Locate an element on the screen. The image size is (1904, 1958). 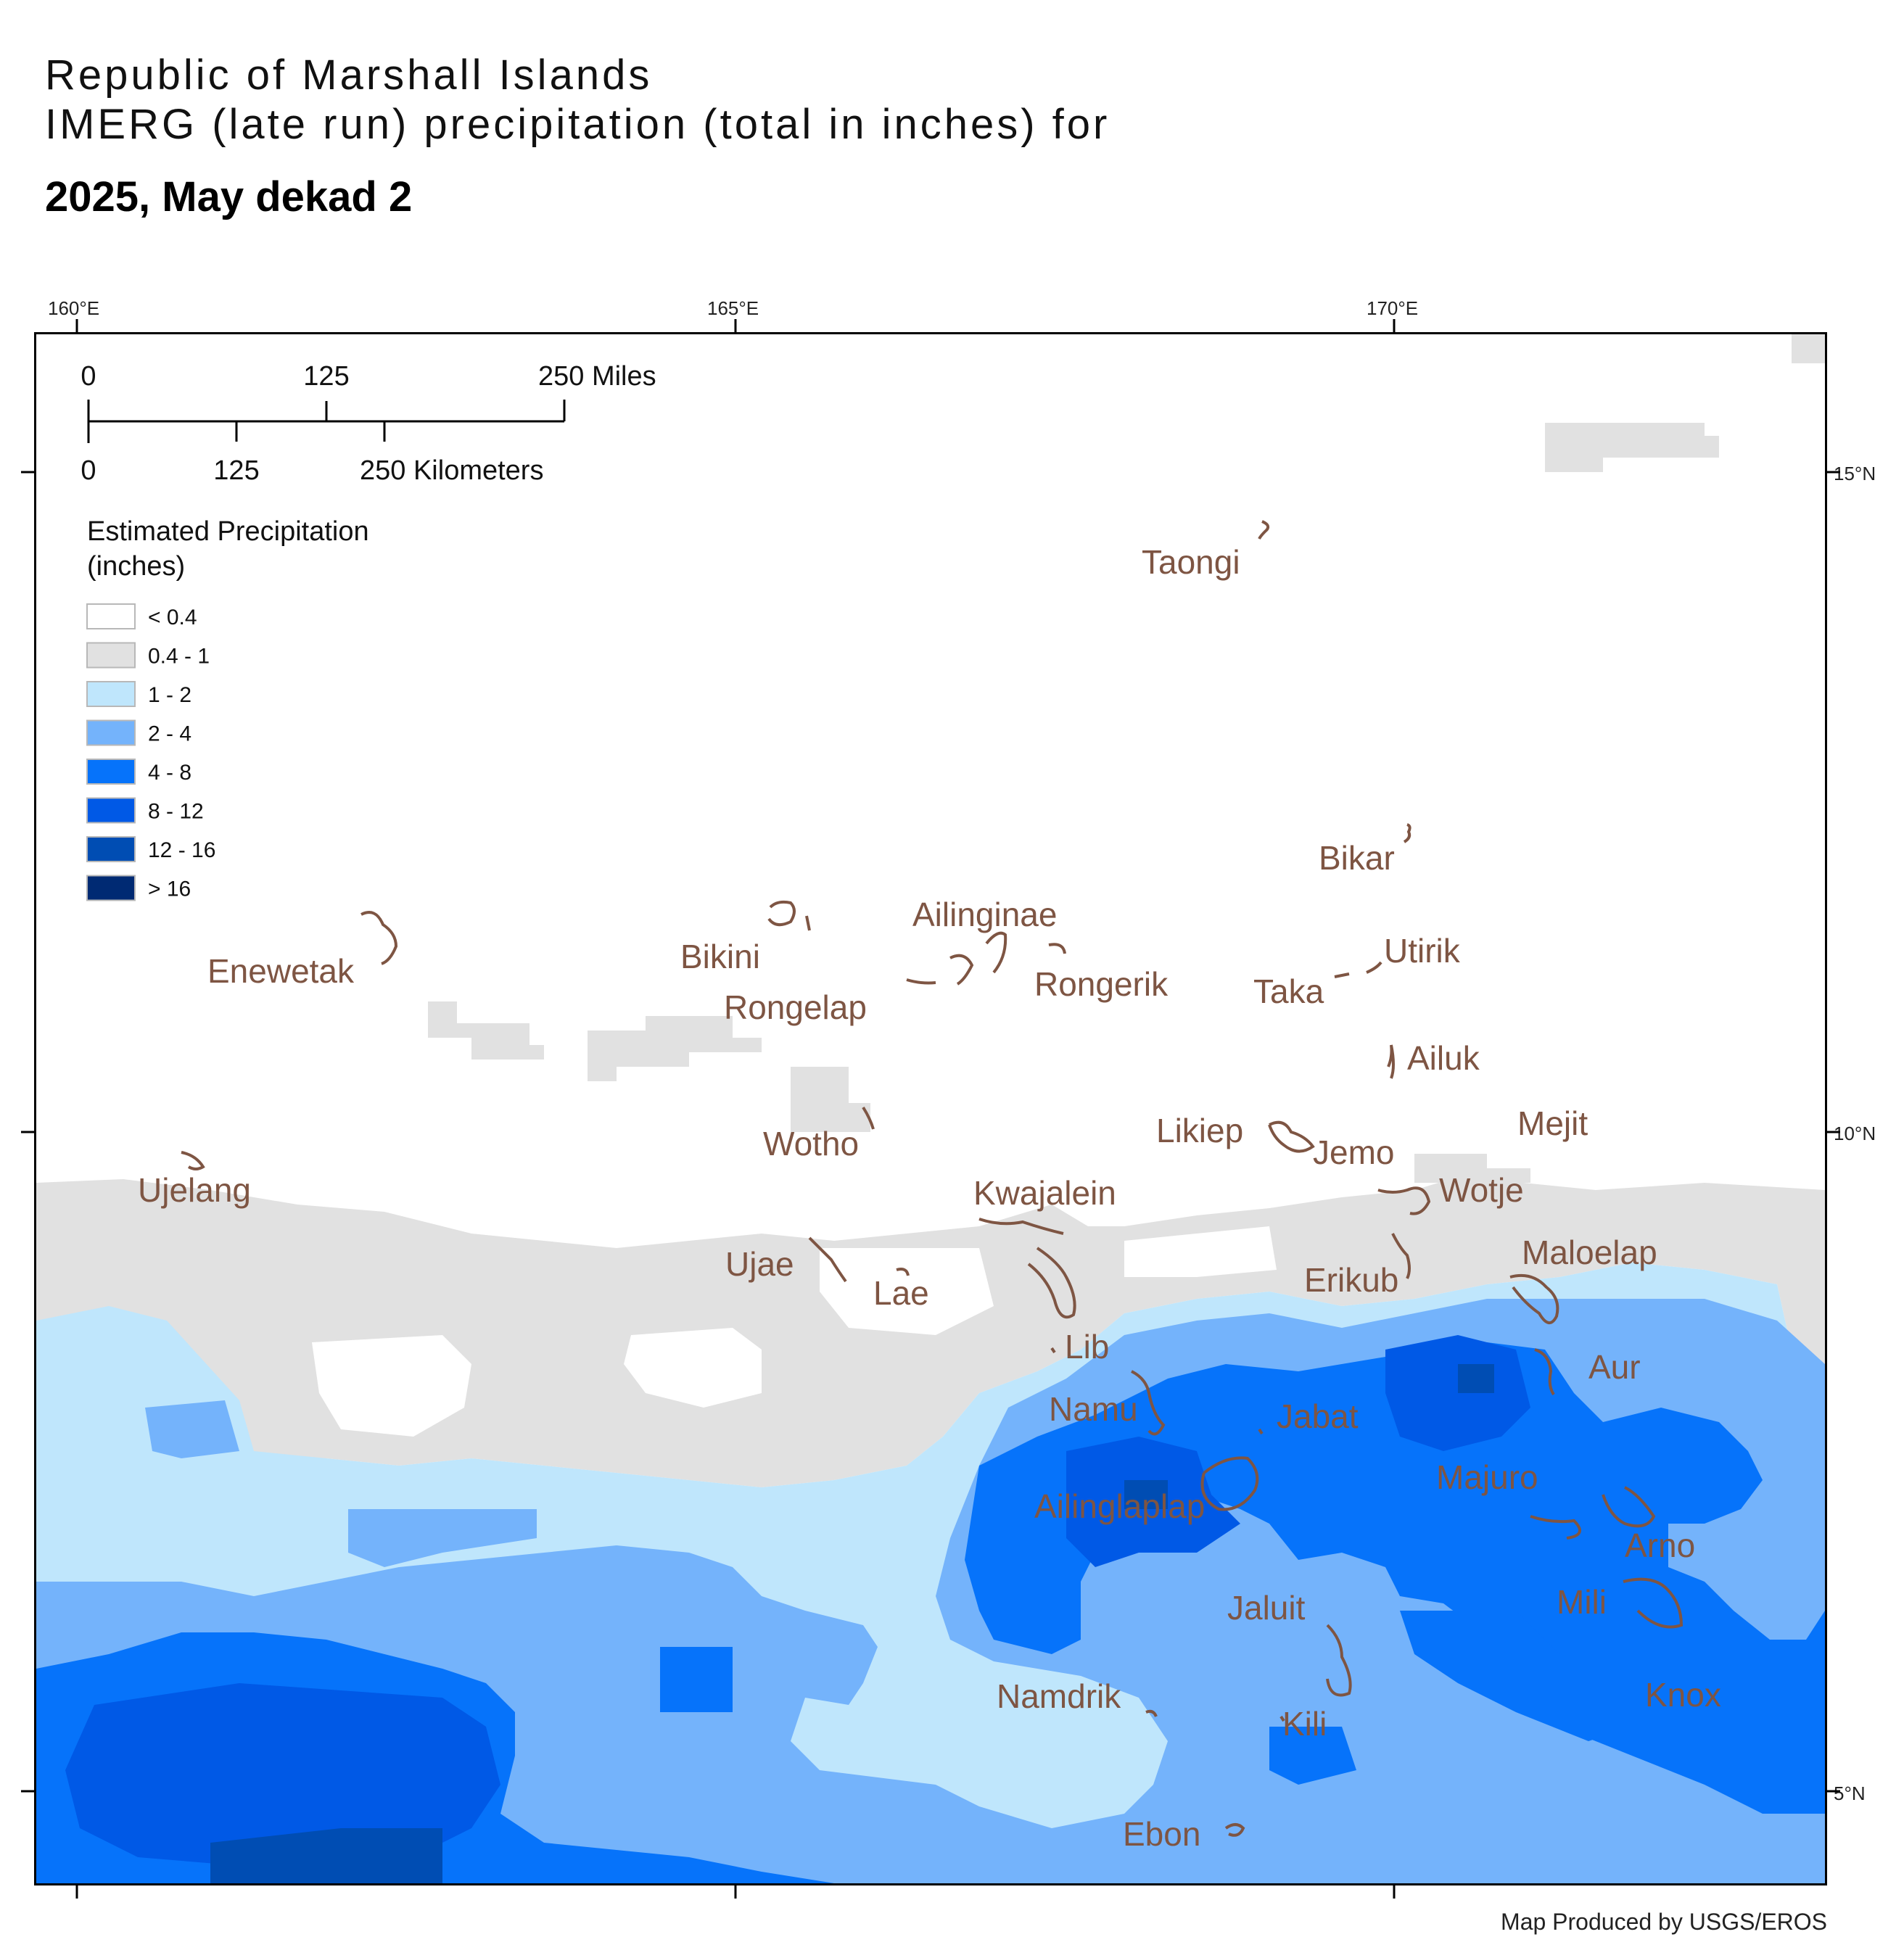
raster-patch-medium-blue-west is located at coordinates (192, 1429).